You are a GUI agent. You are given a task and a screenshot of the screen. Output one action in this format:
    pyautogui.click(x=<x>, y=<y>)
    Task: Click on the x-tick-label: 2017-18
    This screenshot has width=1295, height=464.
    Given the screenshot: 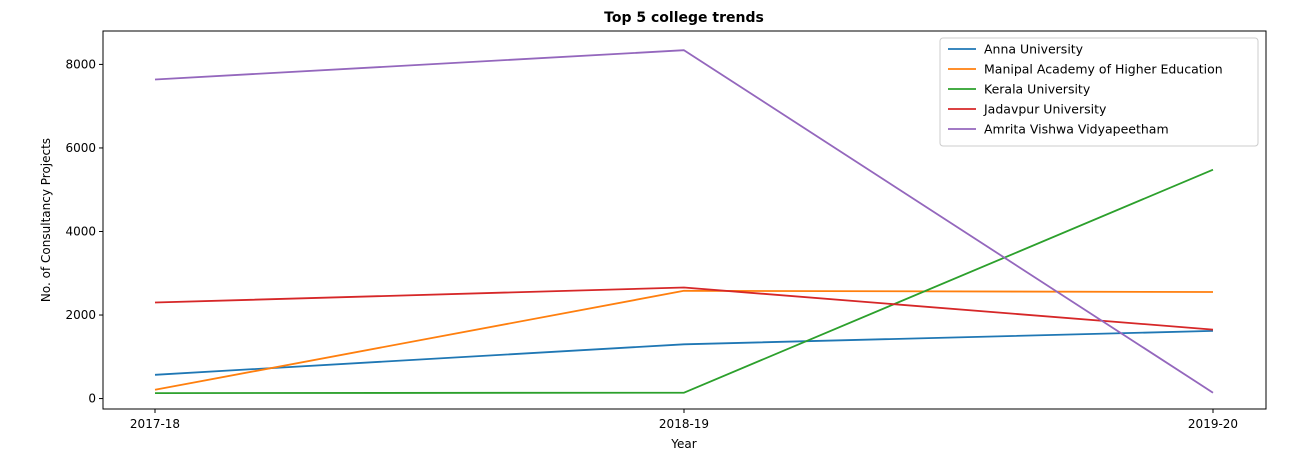 What is the action you would take?
    pyautogui.click(x=155, y=424)
    